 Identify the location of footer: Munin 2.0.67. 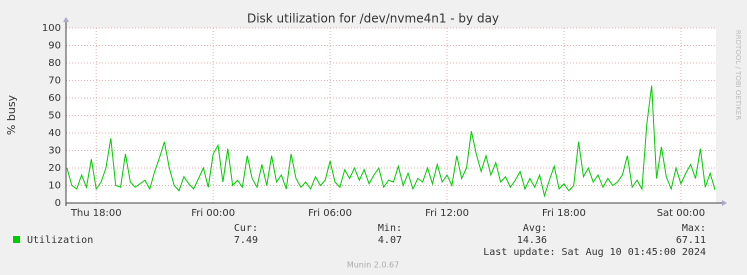
(373, 265).